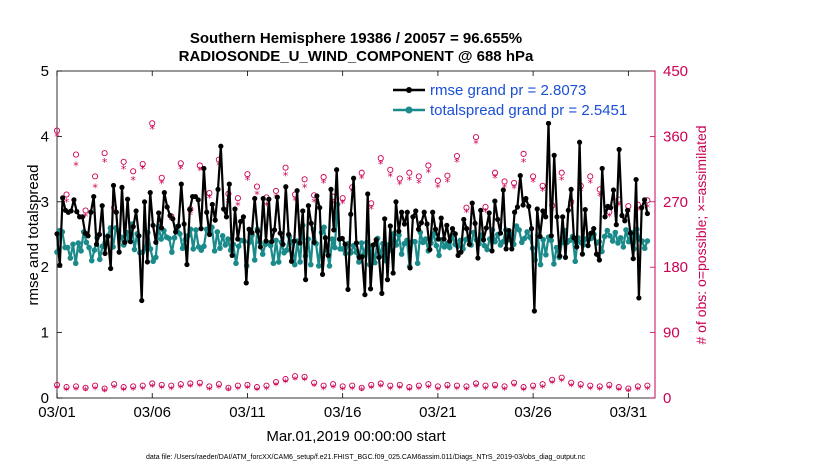  Describe the element at coordinates (508, 90) in the screenshot. I see `legend-rmse-label: rmse grand pr = 2.8073` at that location.